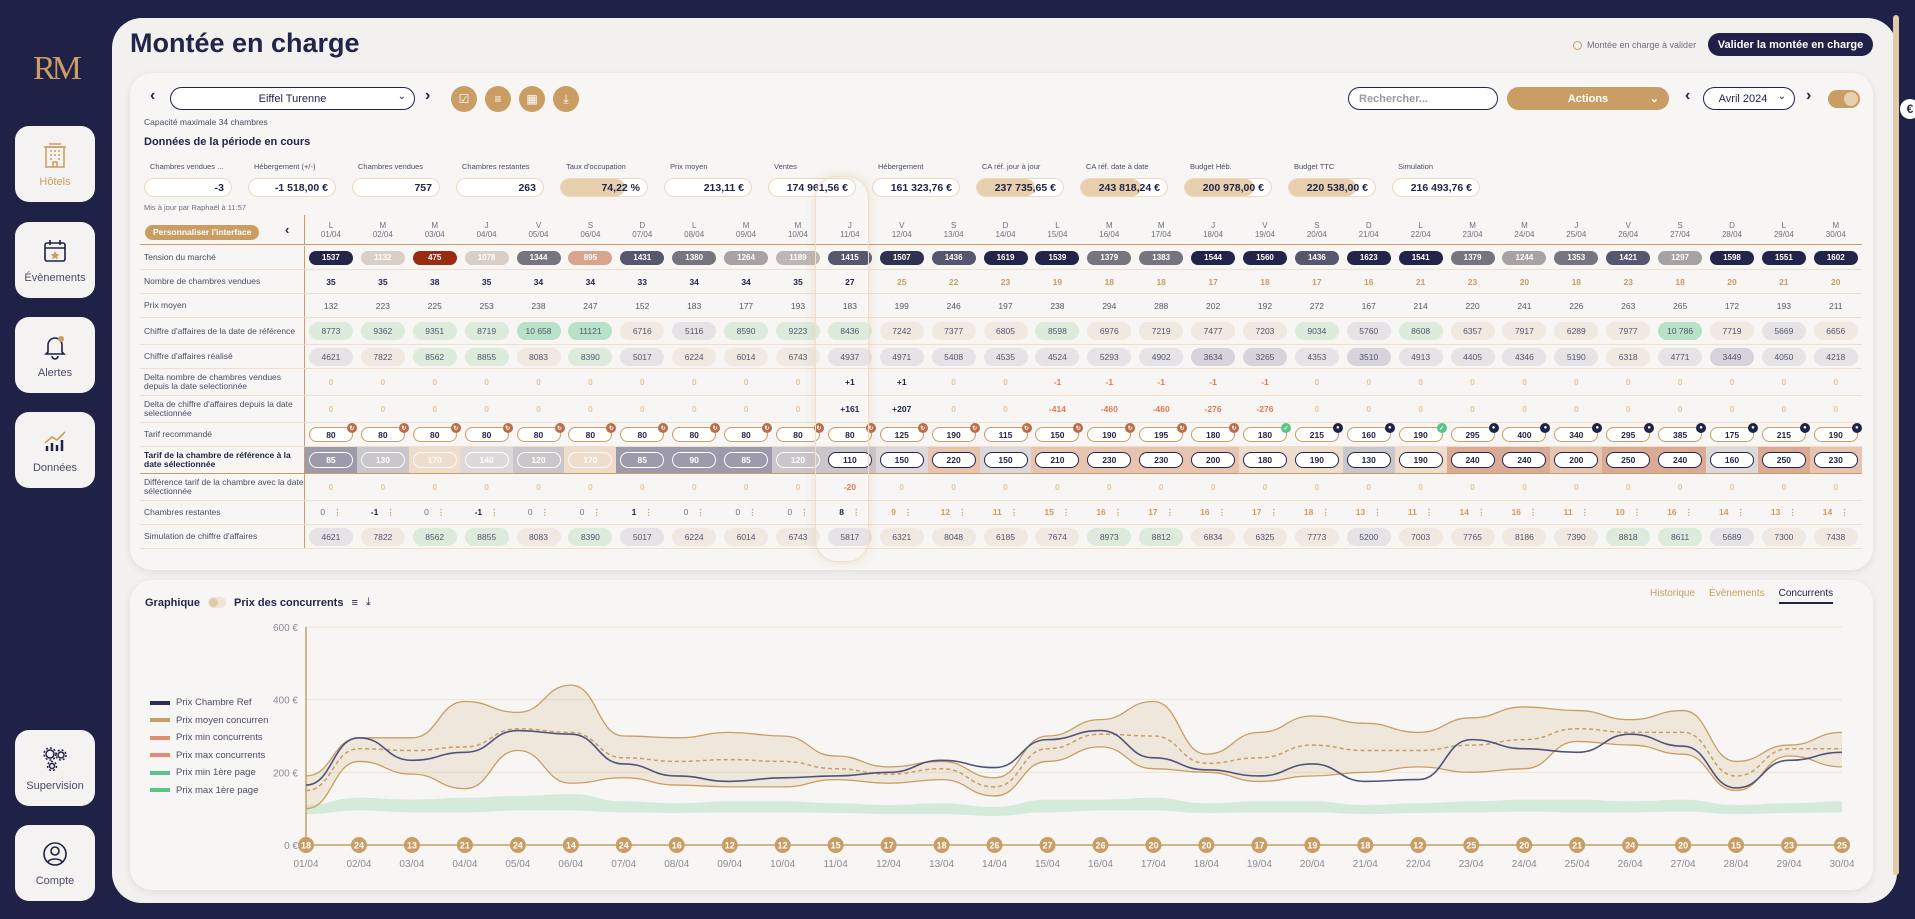  Describe the element at coordinates (330, 460) in the screenshot. I see `reference-rate-input: 85` at that location.